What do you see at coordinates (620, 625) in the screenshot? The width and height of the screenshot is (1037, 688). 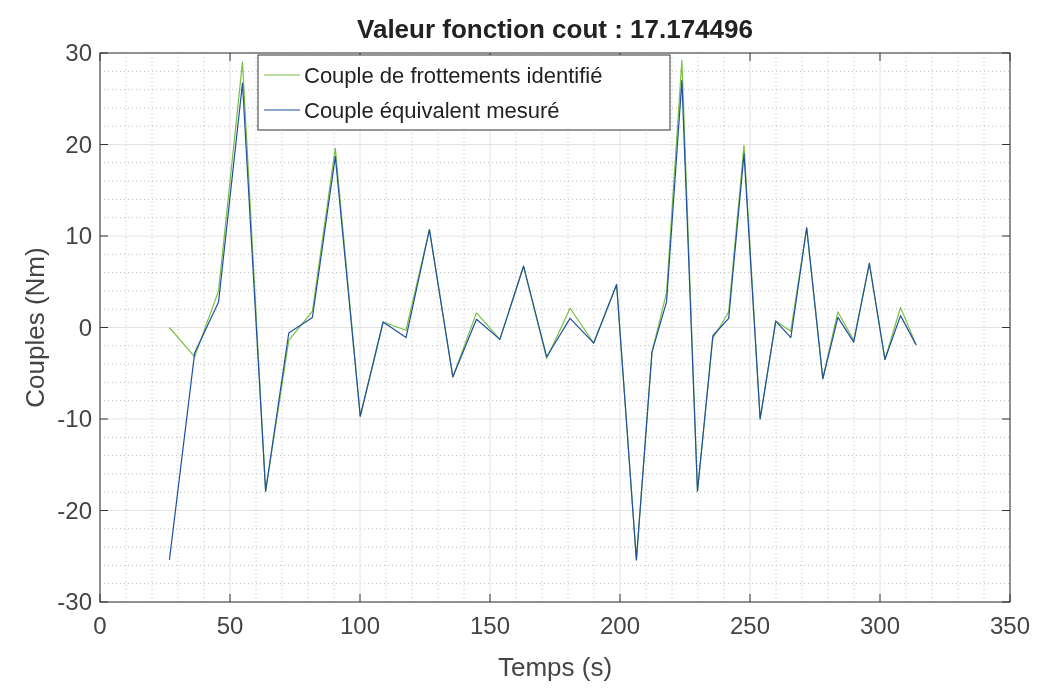 I see `x-tick-label: 200` at bounding box center [620, 625].